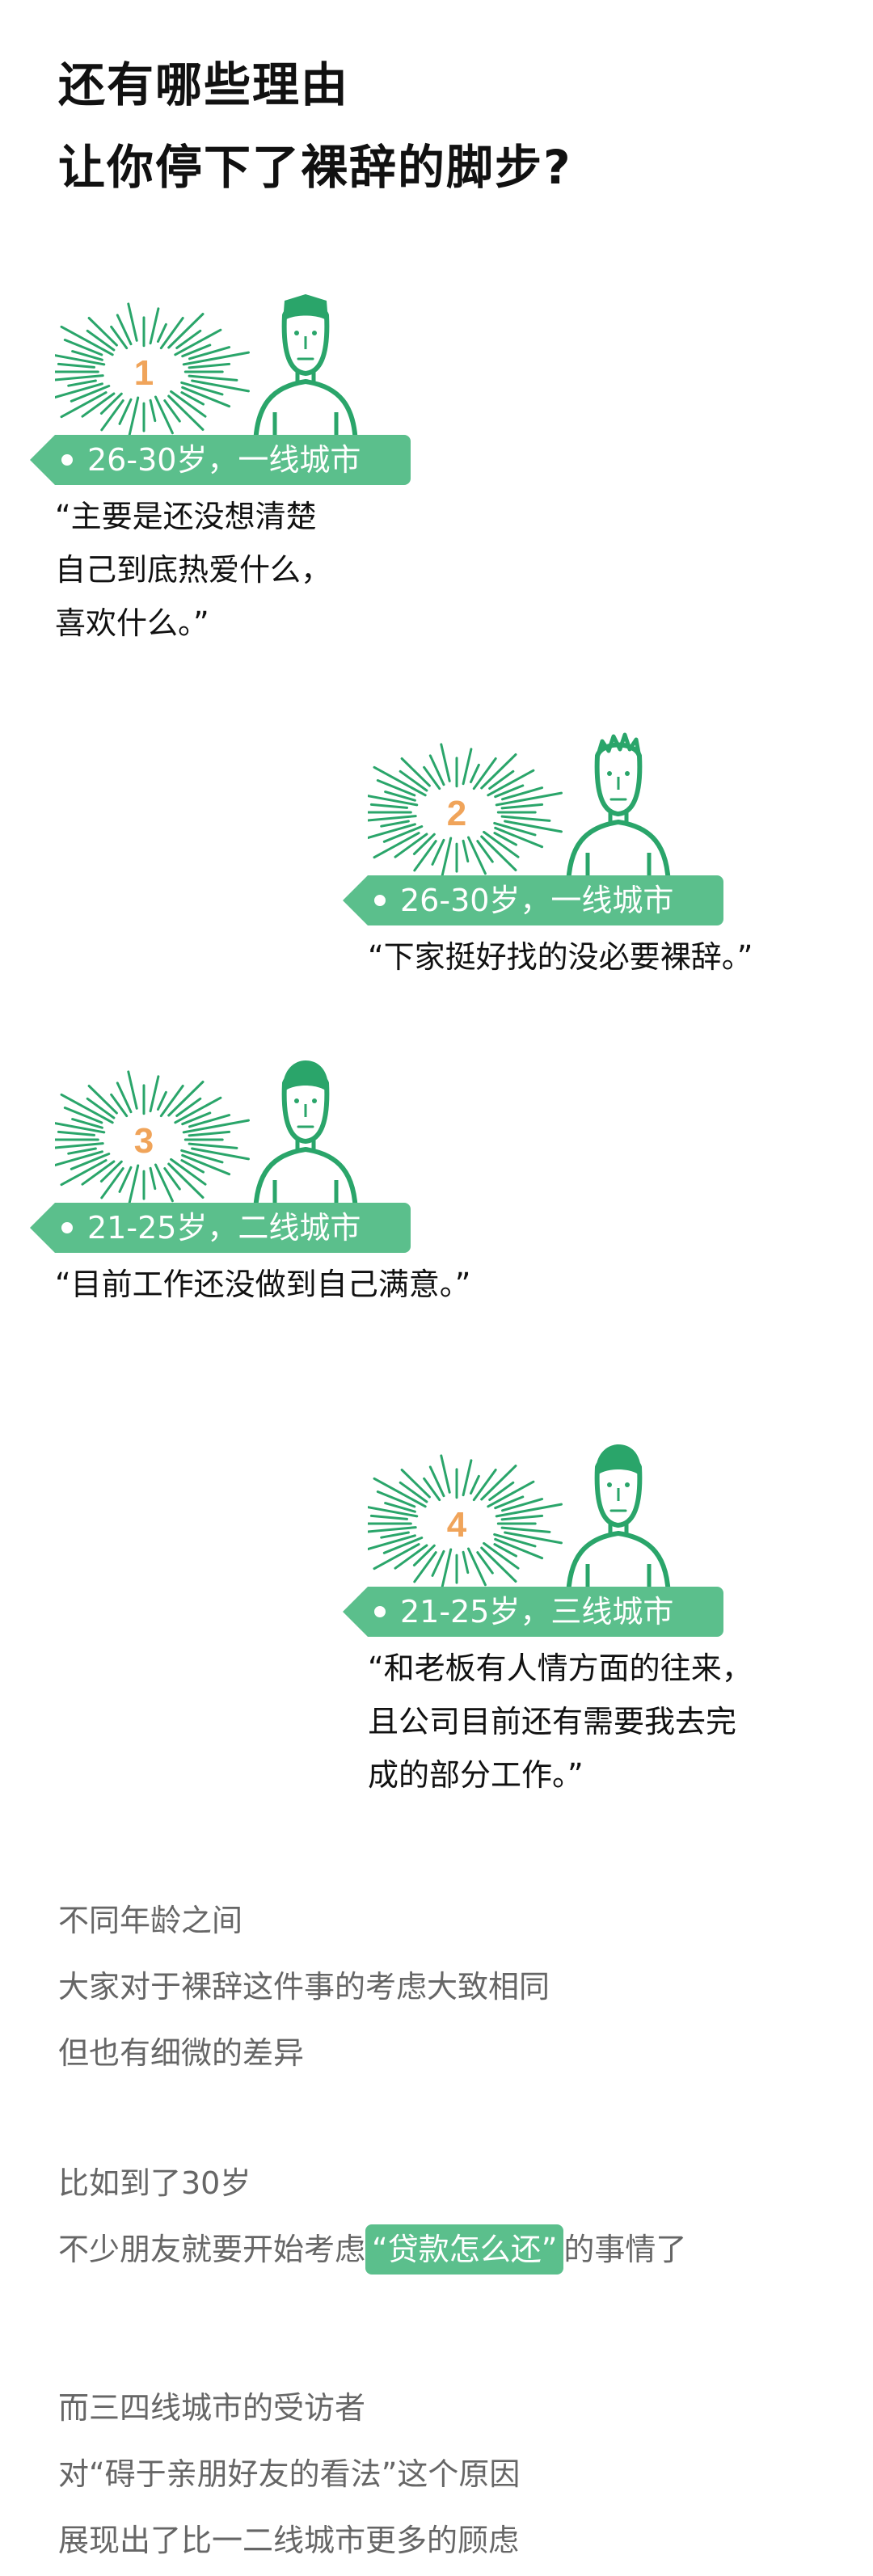 This screenshot has height=2576, width=873. I want to click on respondent-number: 3, so click(144, 1141).